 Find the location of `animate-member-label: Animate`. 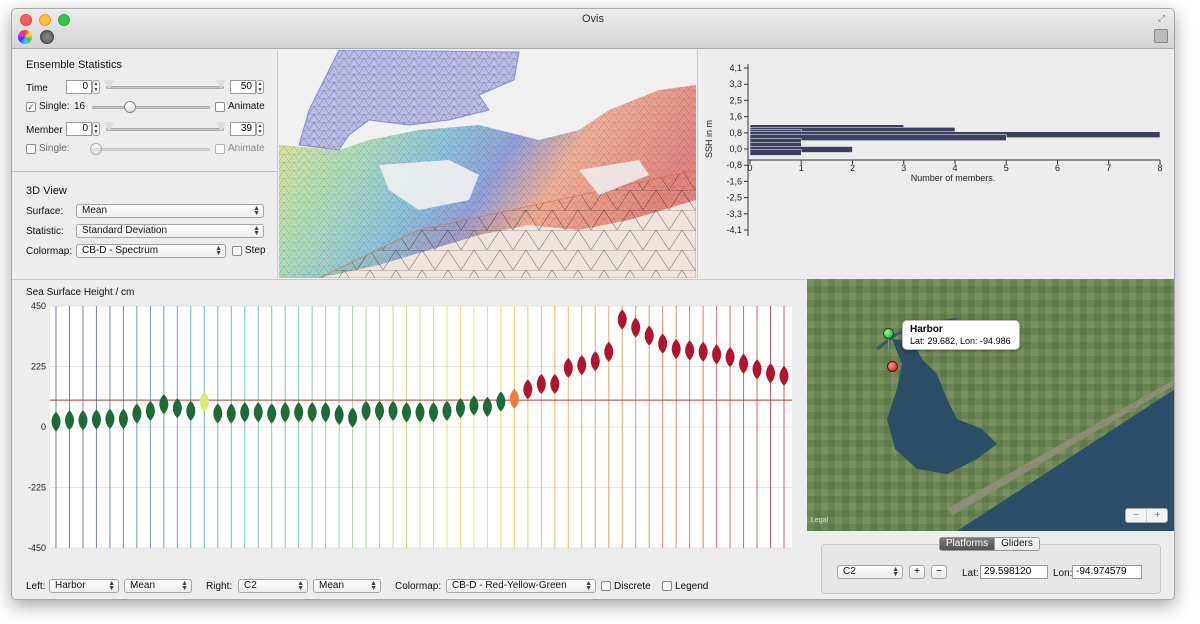

animate-member-label: Animate is located at coordinates (246, 148).